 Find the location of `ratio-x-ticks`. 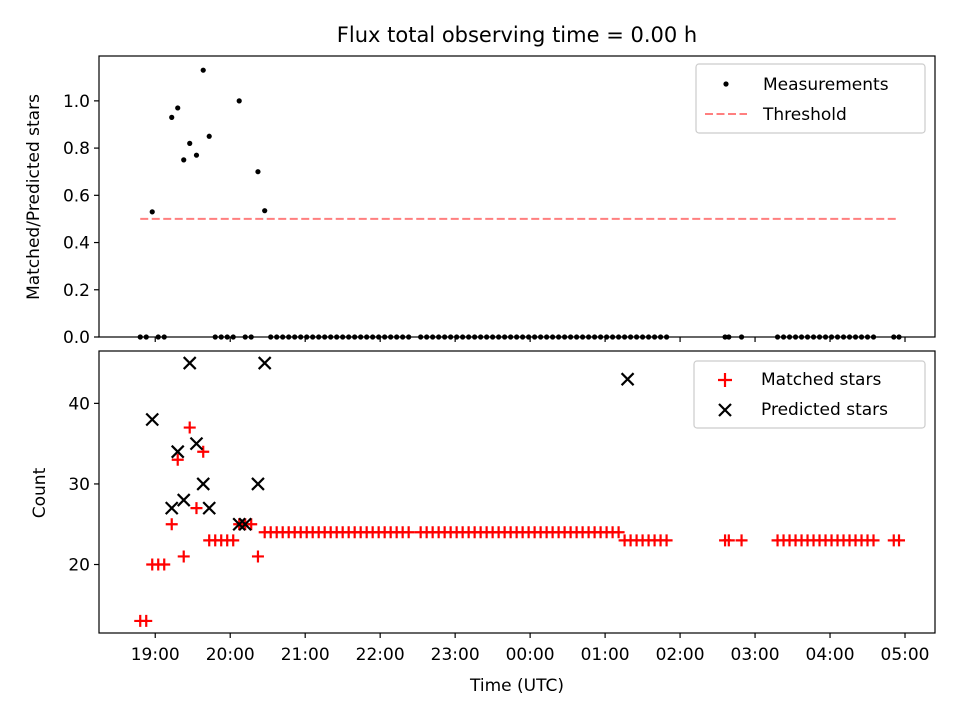

ratio-x-ticks is located at coordinates (530, 339).